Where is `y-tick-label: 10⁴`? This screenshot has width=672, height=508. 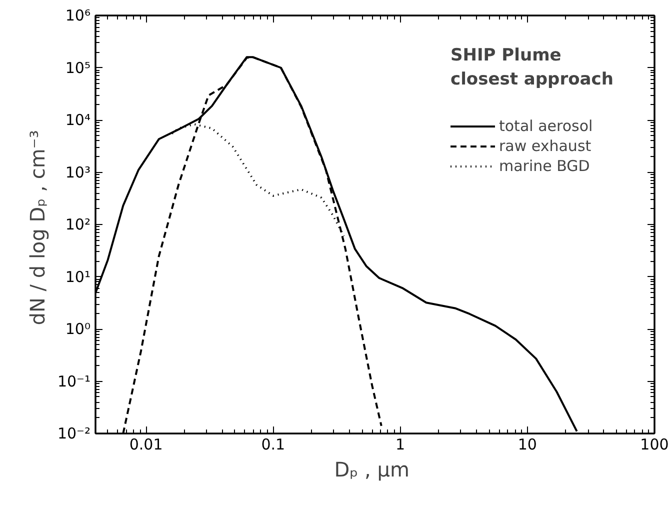
y-tick-label: 10⁴ is located at coordinates (78, 120).